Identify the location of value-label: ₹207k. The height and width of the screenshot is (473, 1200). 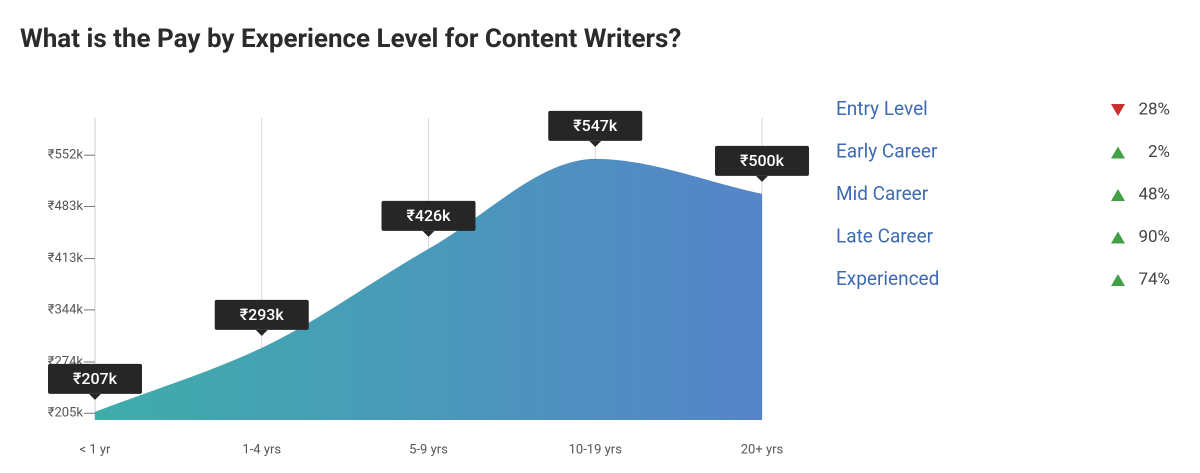
(95, 381).